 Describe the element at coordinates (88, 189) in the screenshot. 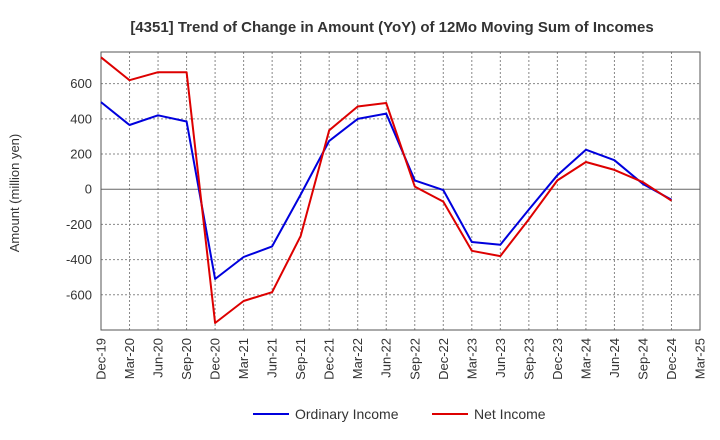

I see `y-tick-label: 0` at that location.